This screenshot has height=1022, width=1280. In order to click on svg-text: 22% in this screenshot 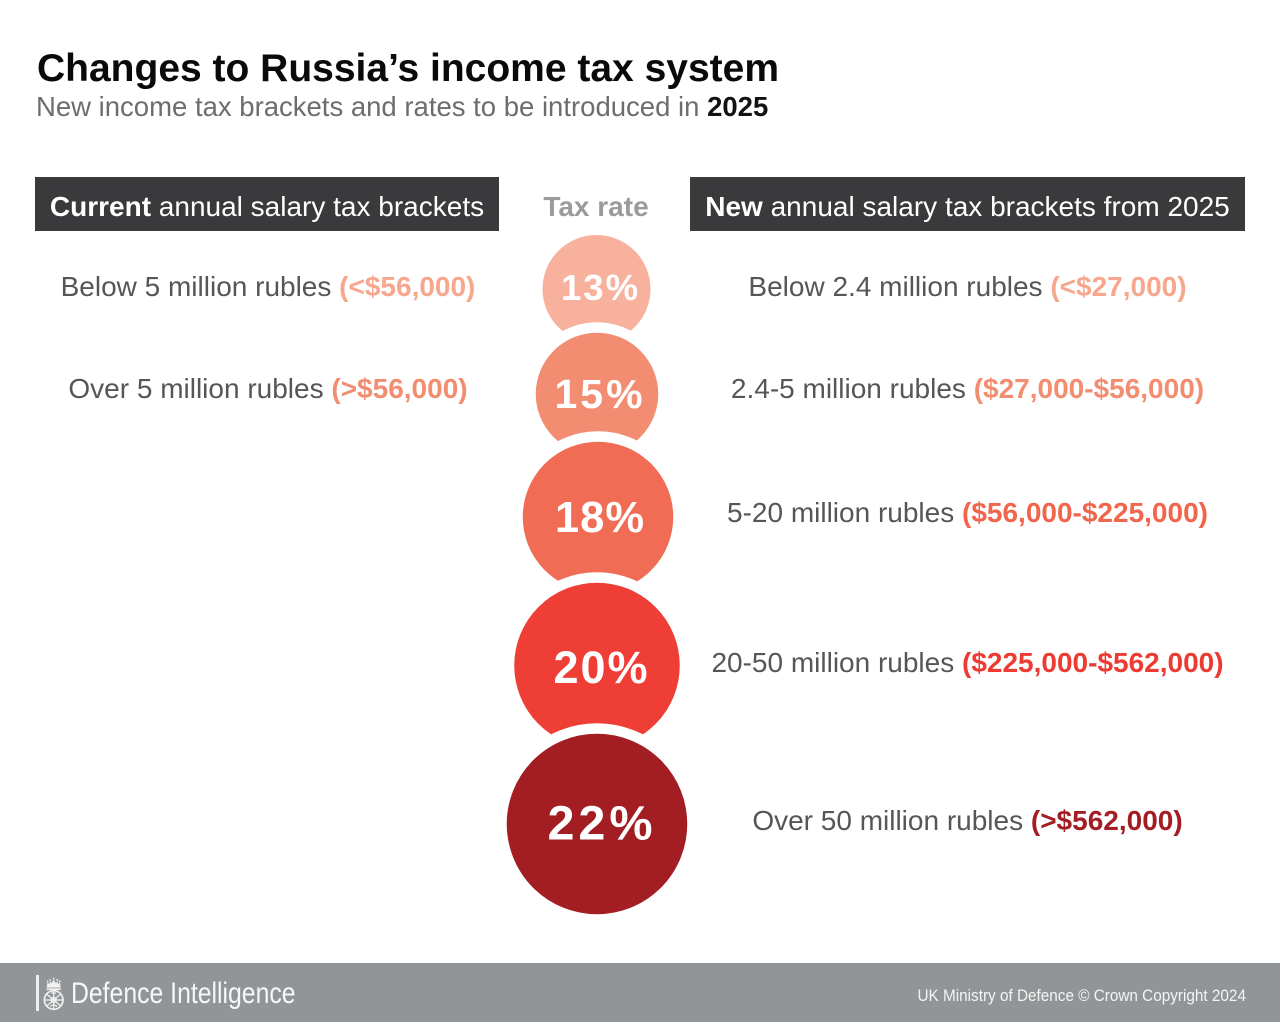, I will do `click(601, 824)`.